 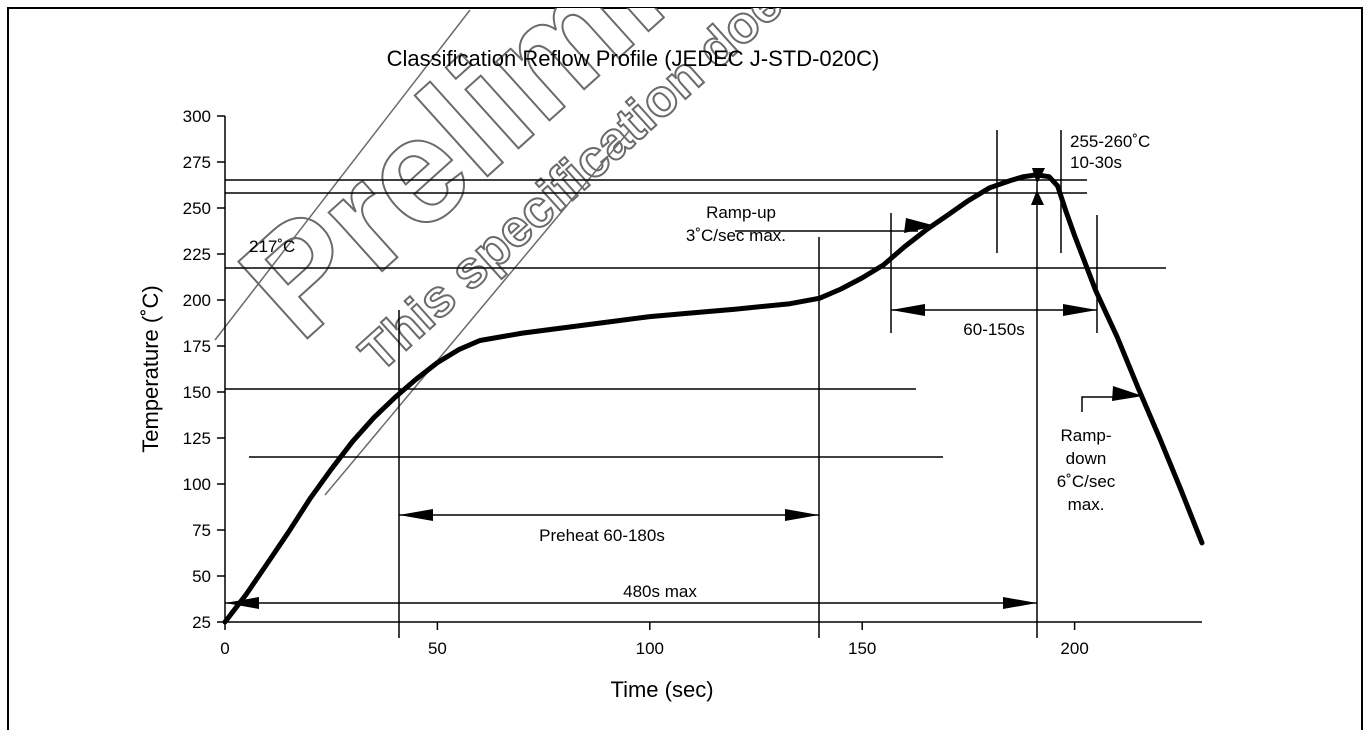 I want to click on y-tick-label: 250, so click(x=197, y=208).